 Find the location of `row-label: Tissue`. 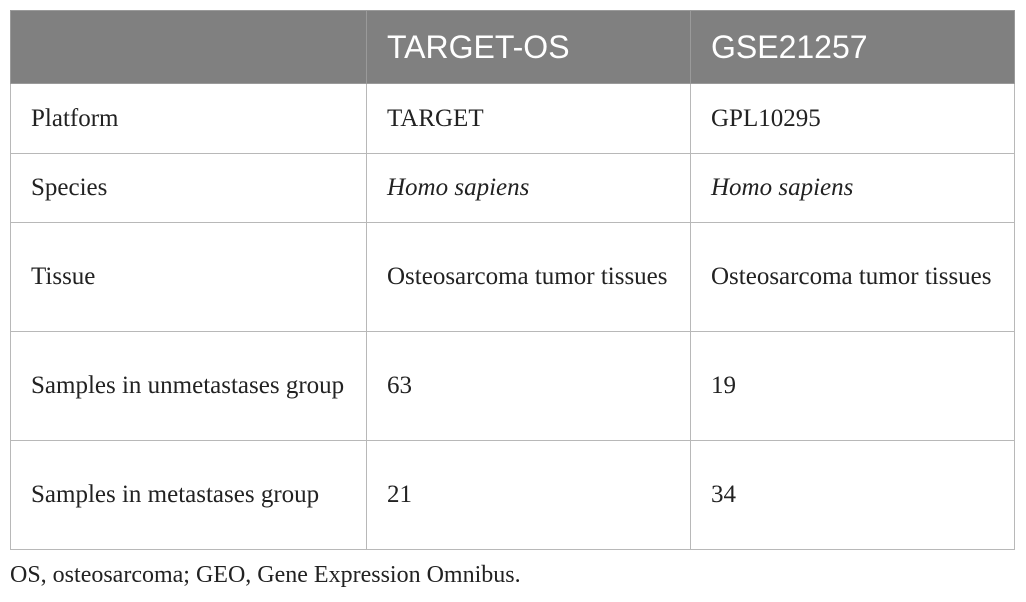

row-label: Tissue is located at coordinates (188, 277).